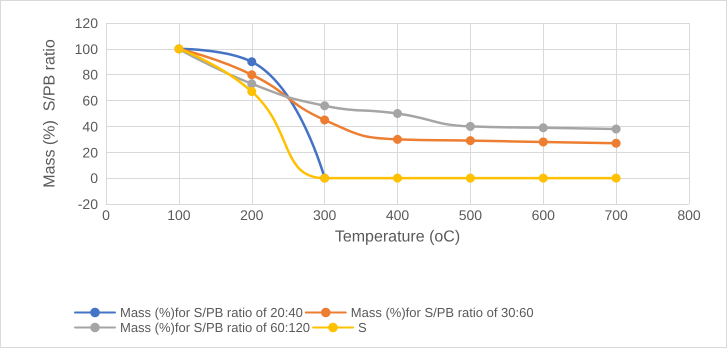 The image size is (727, 348). I want to click on x-tick-label: 200, so click(252, 215).